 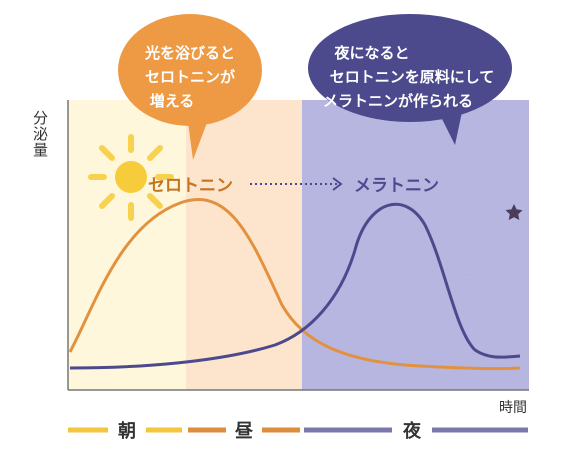 What do you see at coordinates (172, 101) in the screenshot?
I see `bubble-left-line-3: 増える` at bounding box center [172, 101].